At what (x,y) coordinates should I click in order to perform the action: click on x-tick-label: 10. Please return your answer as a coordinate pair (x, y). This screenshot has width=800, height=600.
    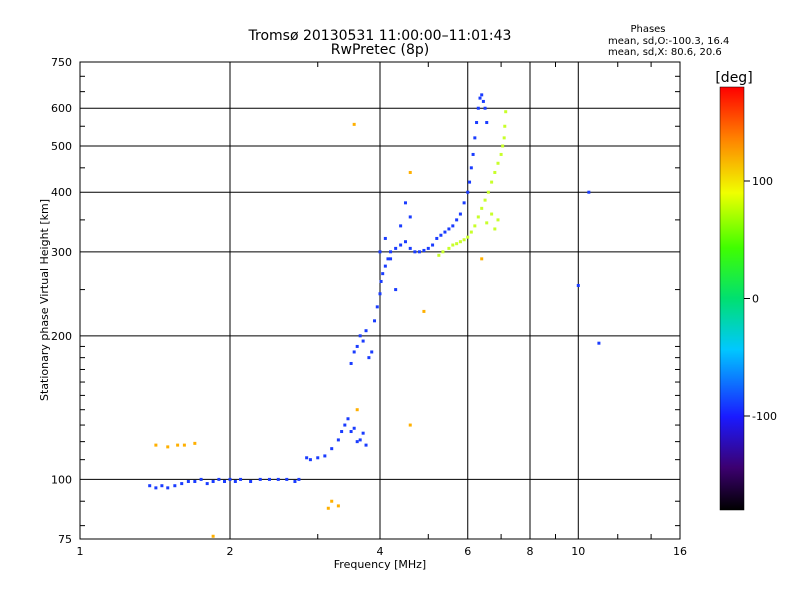
    Looking at the image, I should click on (578, 551).